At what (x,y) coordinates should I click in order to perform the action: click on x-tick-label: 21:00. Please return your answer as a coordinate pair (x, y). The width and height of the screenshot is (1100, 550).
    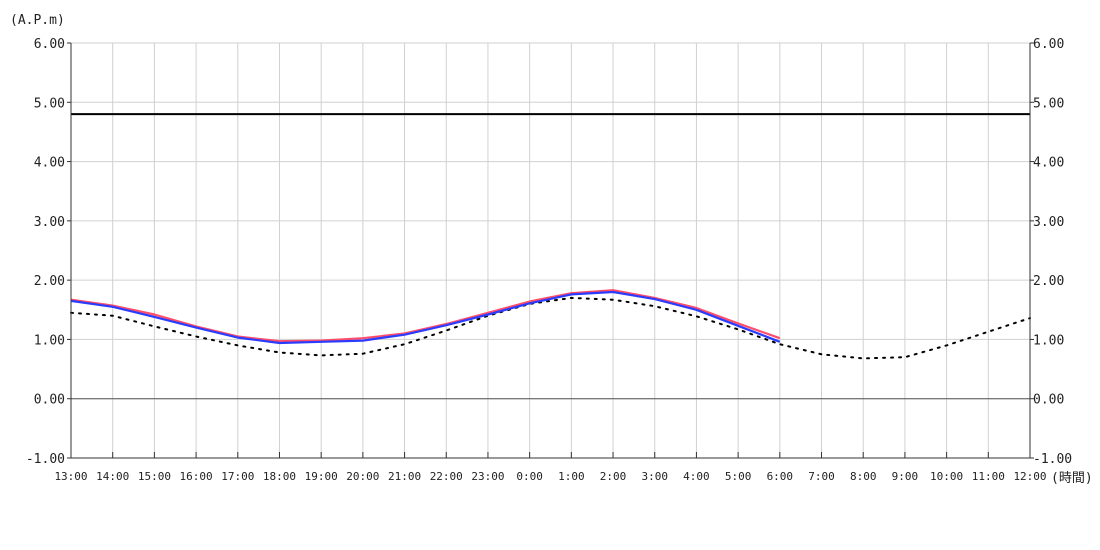
    Looking at the image, I should click on (404, 476).